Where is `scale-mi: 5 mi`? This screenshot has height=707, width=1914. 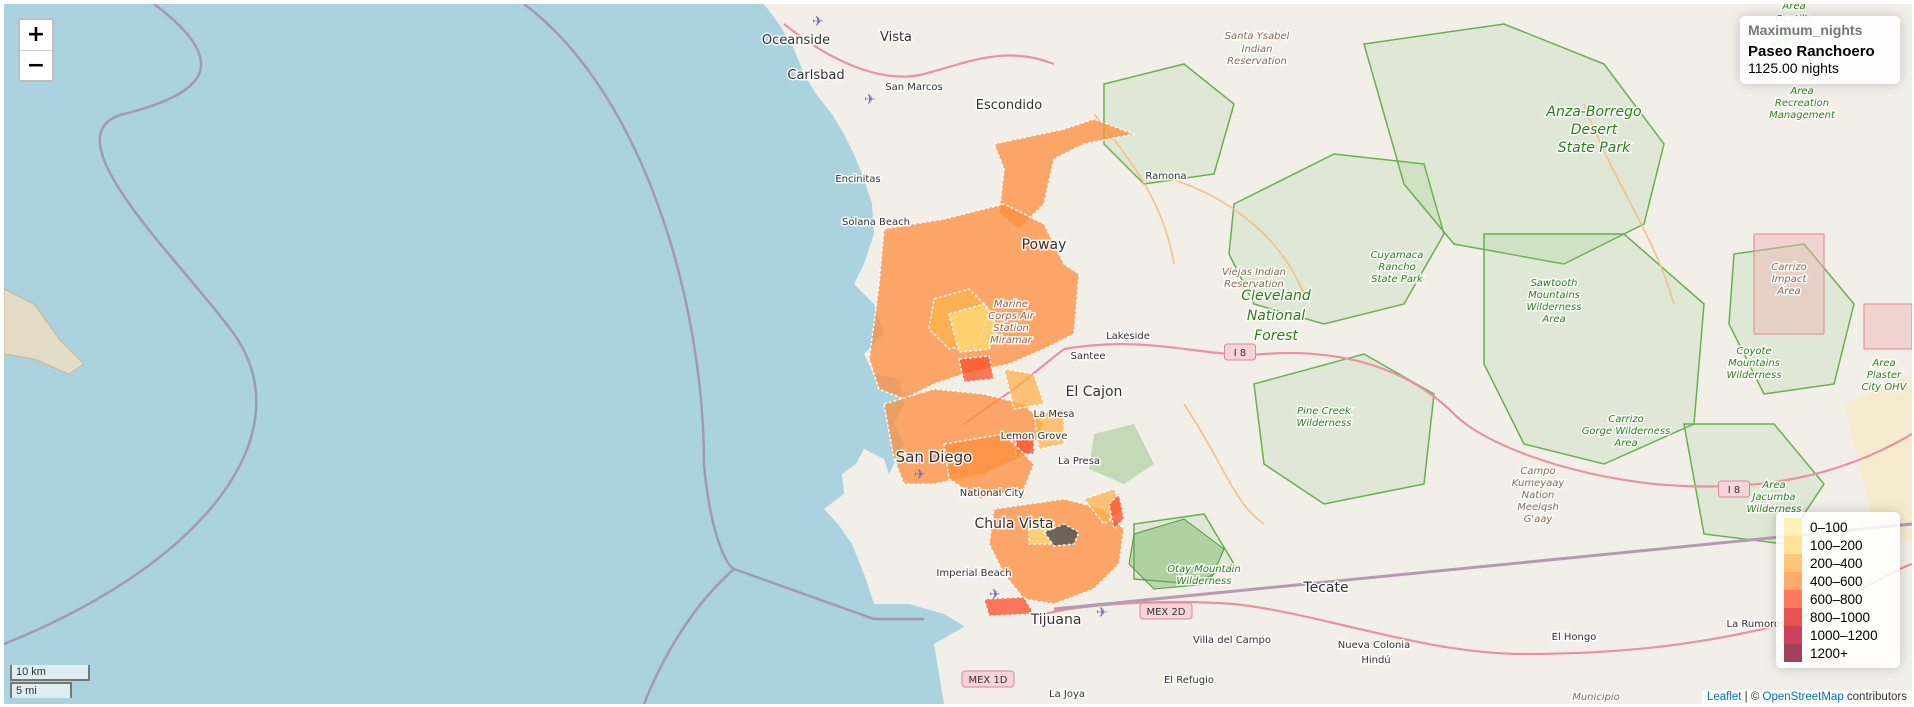
scale-mi: 5 mi is located at coordinates (41, 690).